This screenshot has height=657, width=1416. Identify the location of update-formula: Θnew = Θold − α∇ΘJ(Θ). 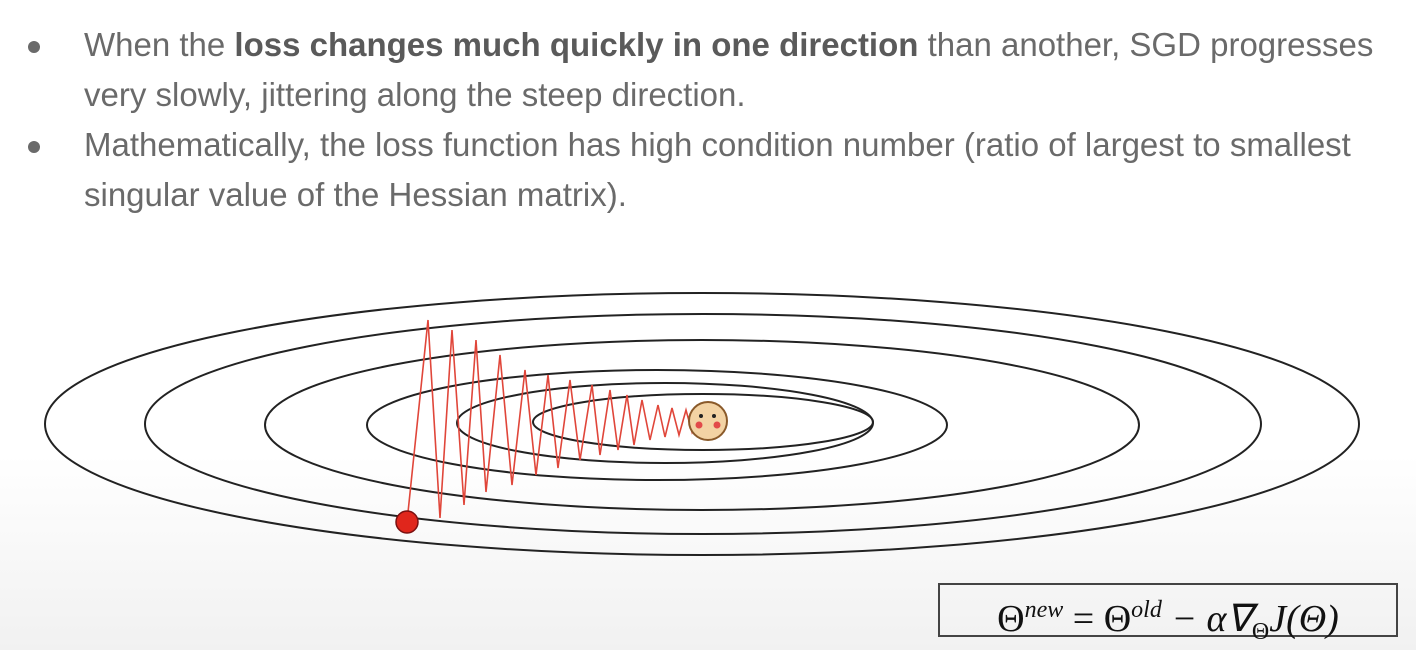
(1168, 614).